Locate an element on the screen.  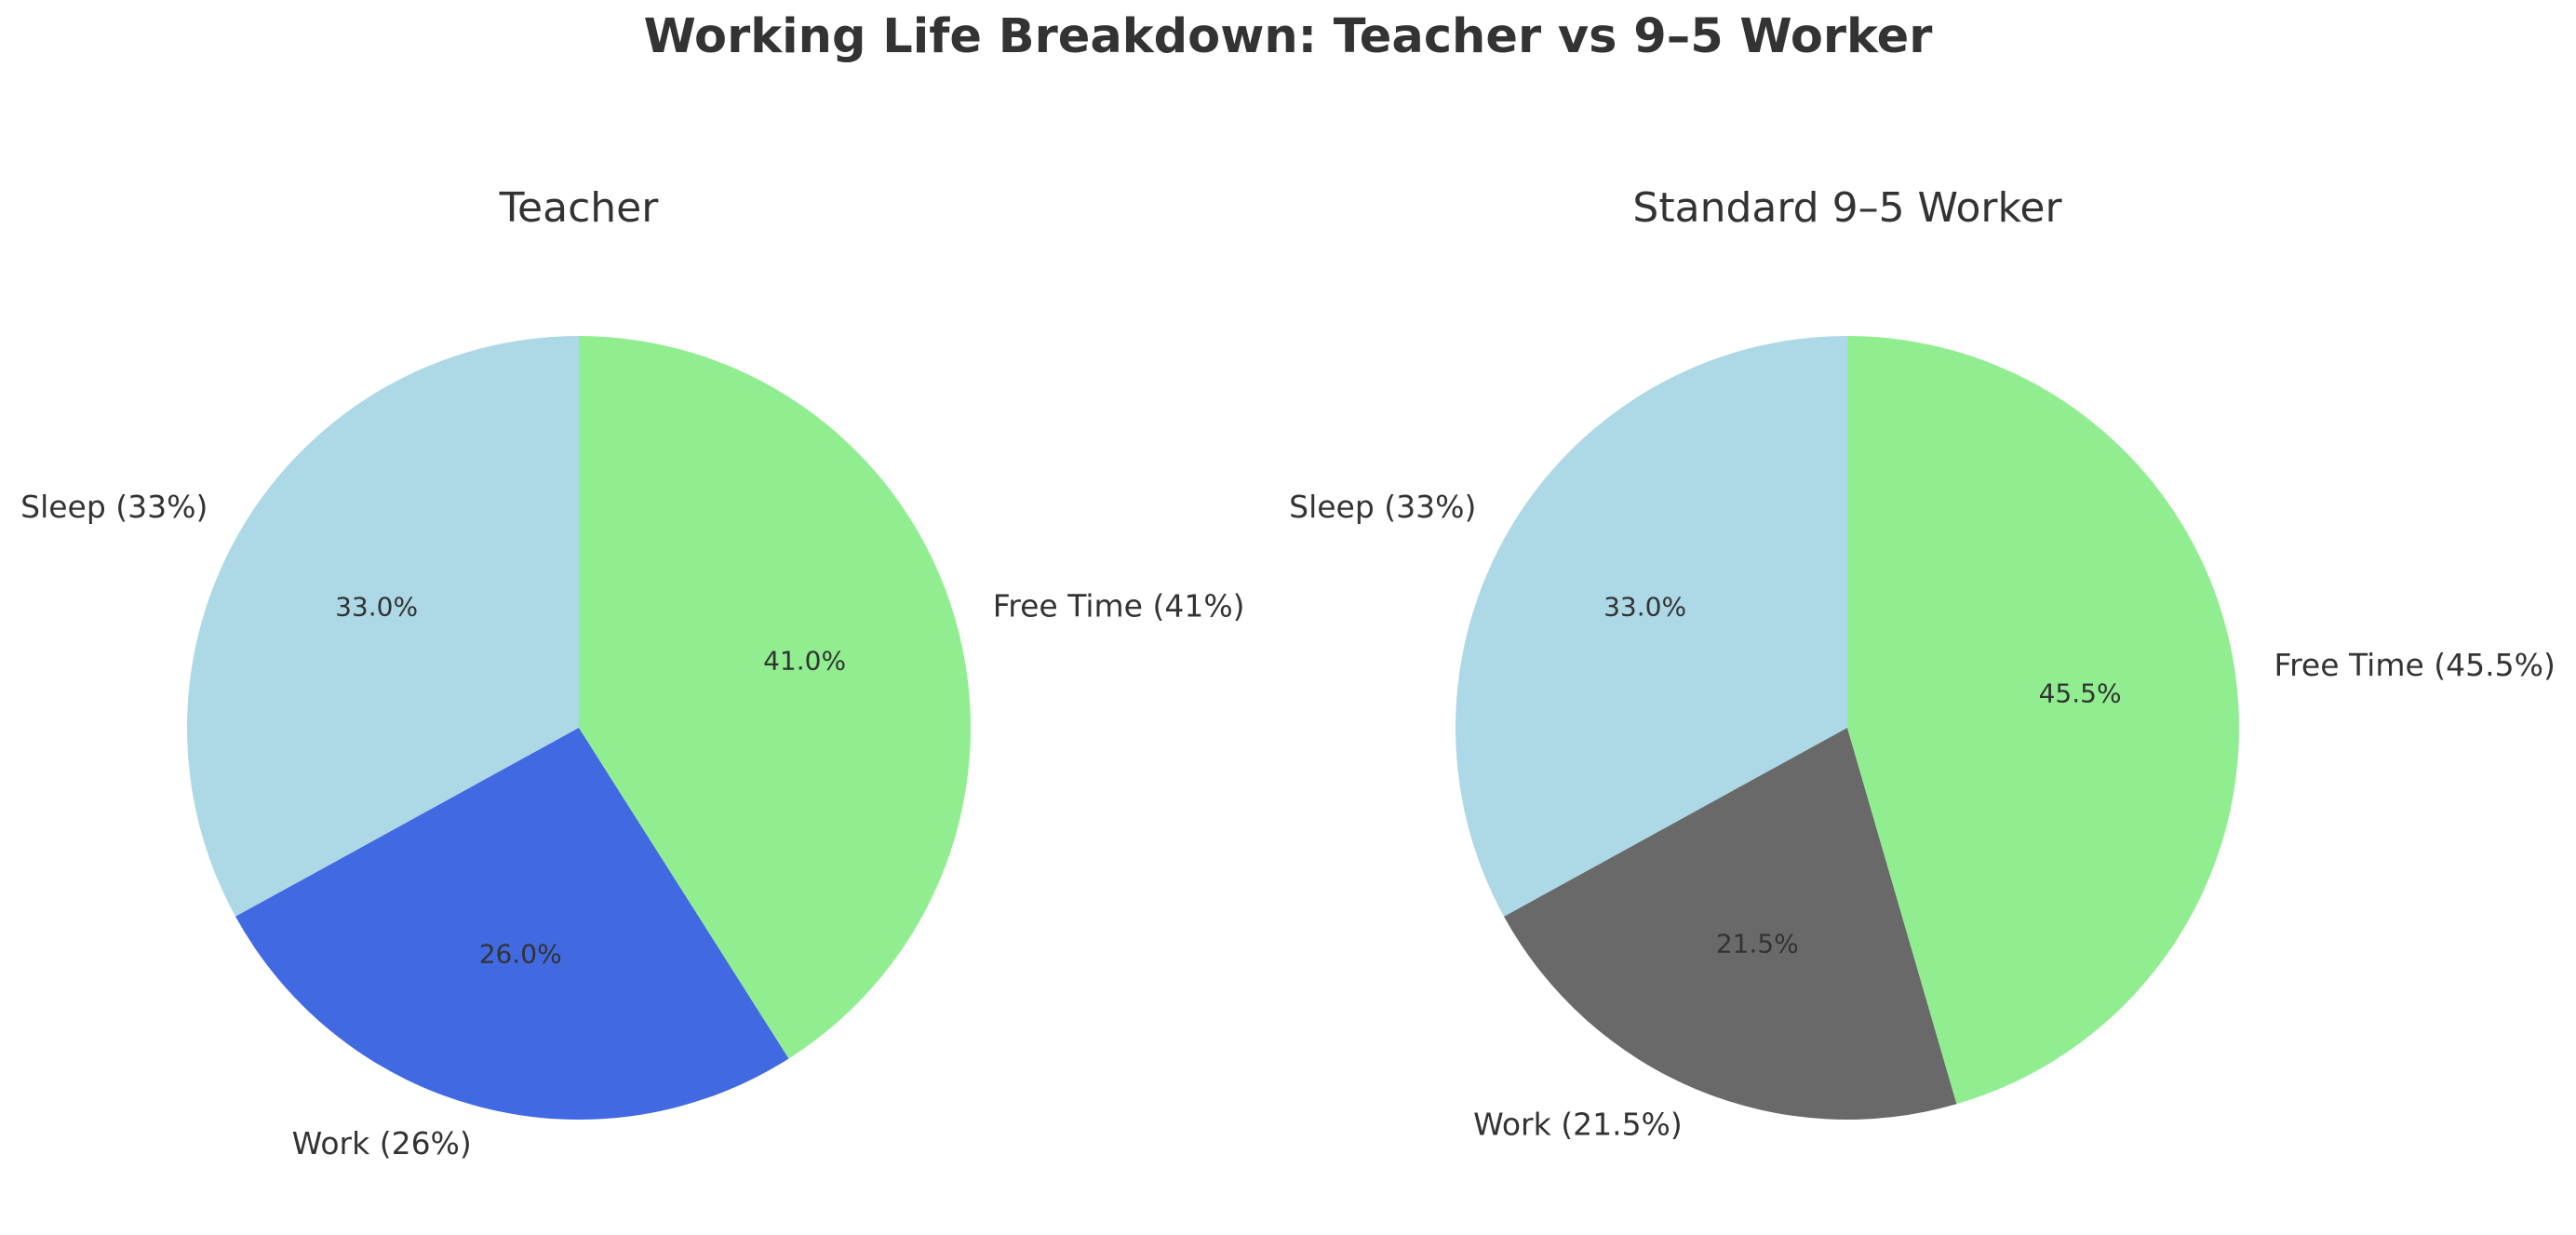
pie-worker-slice-sleep is located at coordinates (1651, 626).